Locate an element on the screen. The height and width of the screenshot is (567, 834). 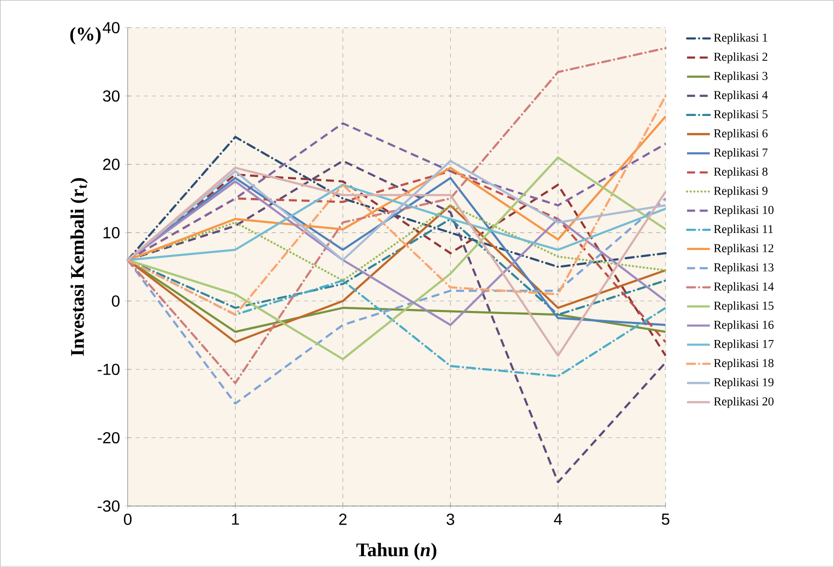
legend-label: Replikasi 17 is located at coordinates (744, 345).